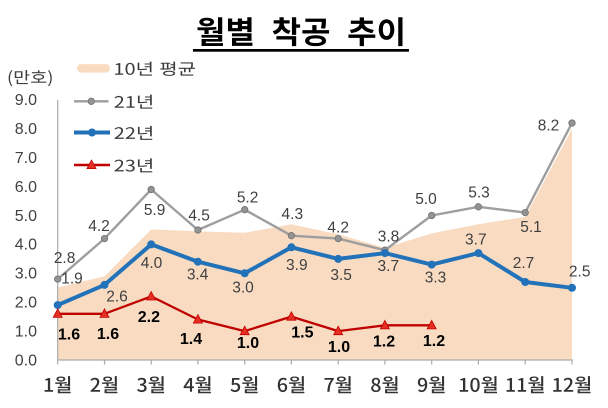  Describe the element at coordinates (549, 125) in the screenshot. I see `svg-text: 8.2` at that location.